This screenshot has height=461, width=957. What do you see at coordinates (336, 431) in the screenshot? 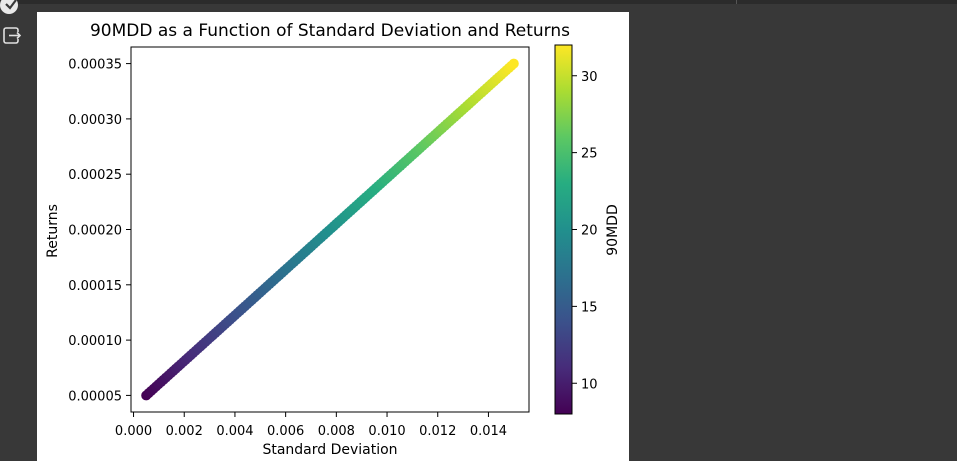
I see `x-tick-label: 0.008` at bounding box center [336, 431].